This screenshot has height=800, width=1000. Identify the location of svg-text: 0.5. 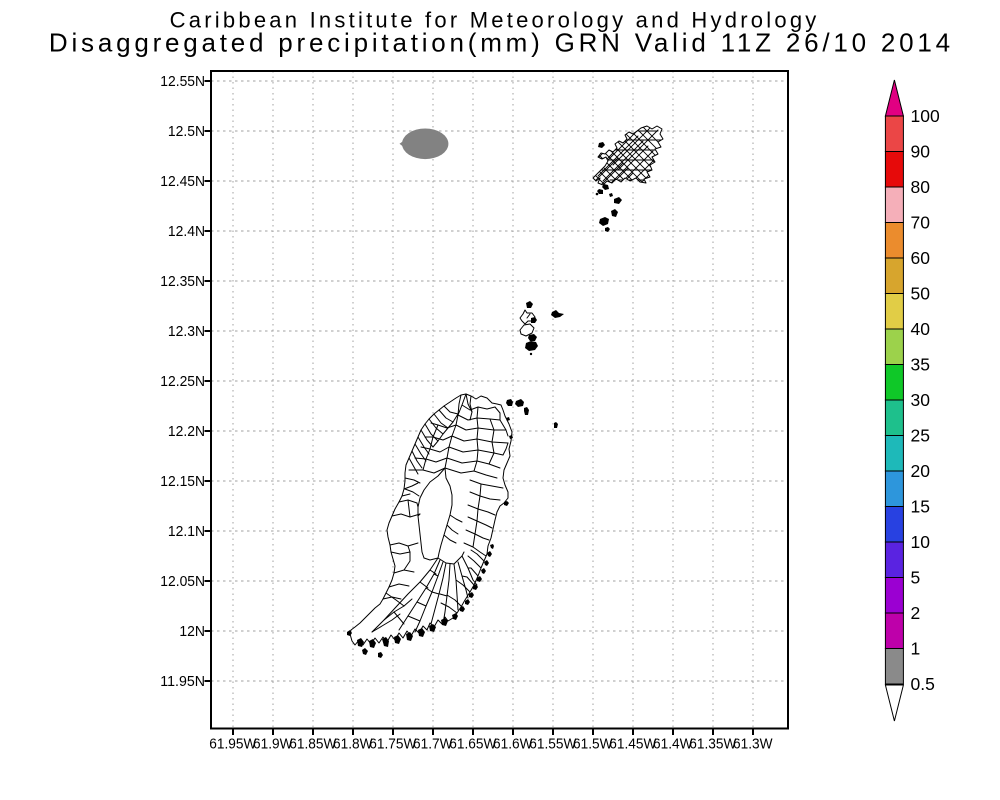
(923, 684).